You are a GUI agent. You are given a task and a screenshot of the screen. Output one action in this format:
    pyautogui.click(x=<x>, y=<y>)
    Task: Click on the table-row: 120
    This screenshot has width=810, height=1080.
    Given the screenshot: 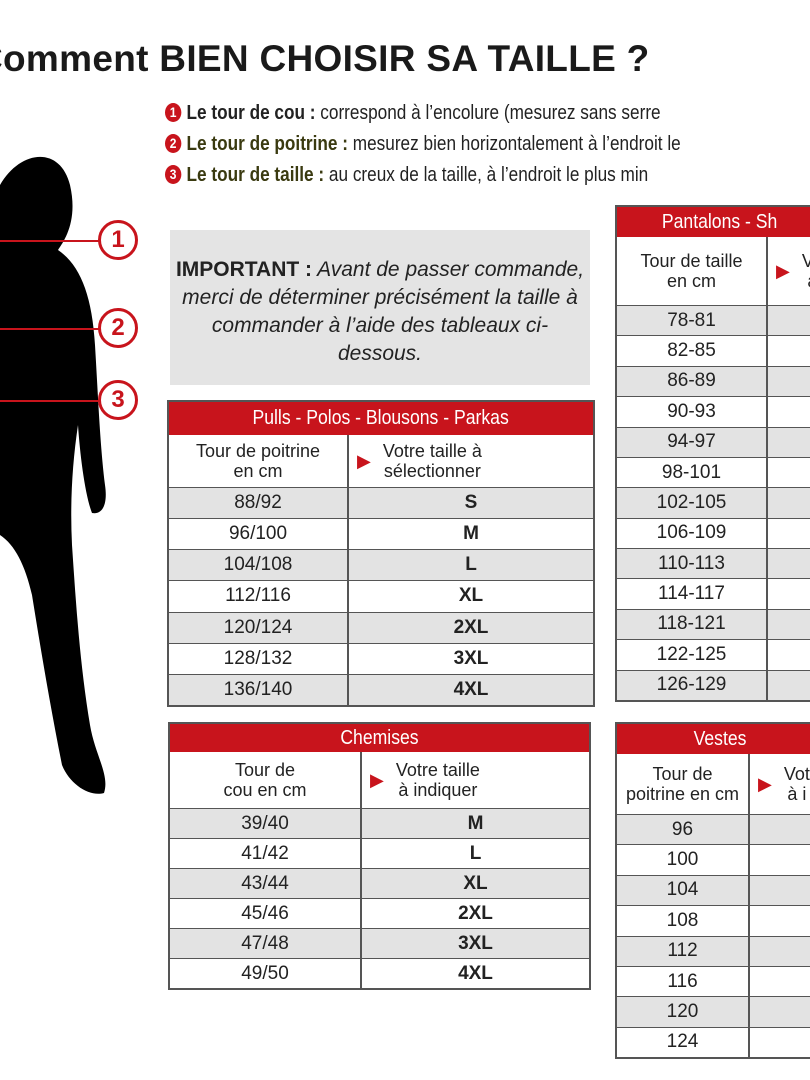 What is the action you would take?
    pyautogui.click(x=713, y=1011)
    